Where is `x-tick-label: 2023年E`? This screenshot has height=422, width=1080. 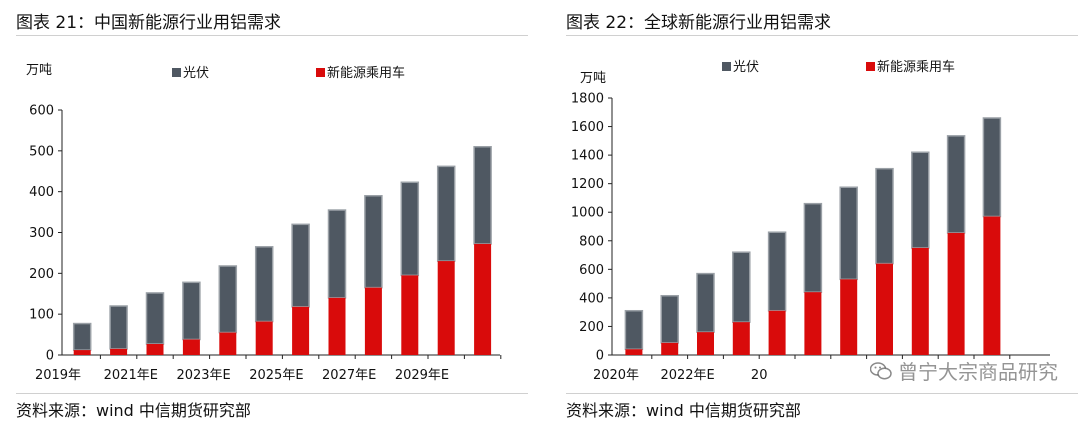 x-tick-label: 2023年E is located at coordinates (203, 375).